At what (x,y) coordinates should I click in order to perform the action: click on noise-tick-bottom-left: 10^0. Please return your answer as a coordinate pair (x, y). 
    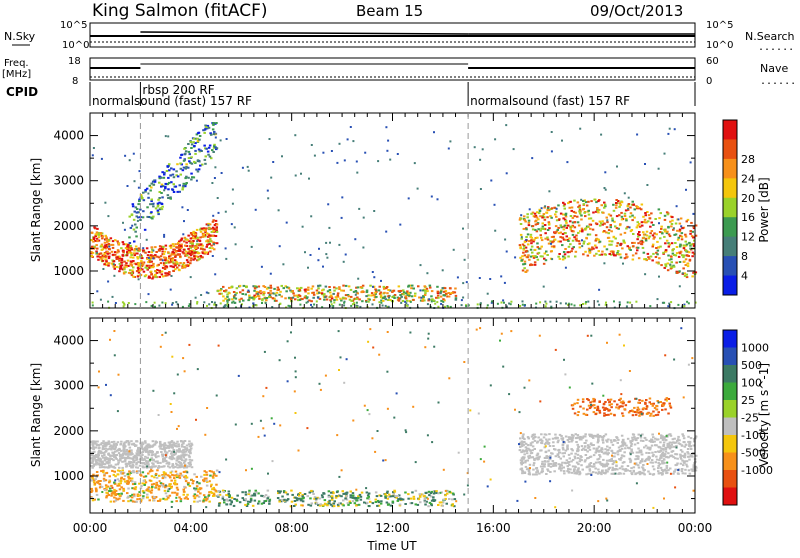
    Looking at the image, I should click on (75, 45).